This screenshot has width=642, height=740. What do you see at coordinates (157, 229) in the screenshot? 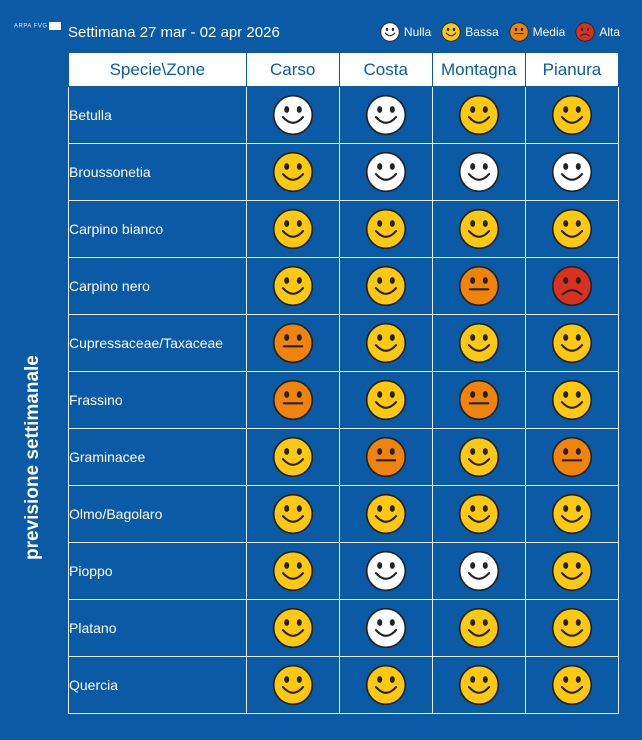
I see `species-name: Carpino bianco` at bounding box center [157, 229].